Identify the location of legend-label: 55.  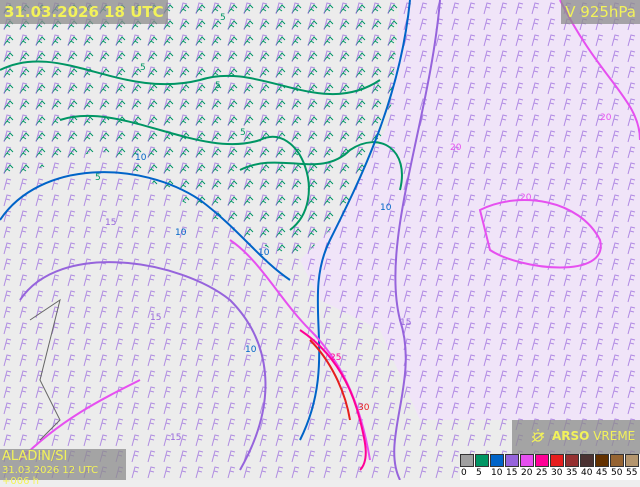
(632, 473).